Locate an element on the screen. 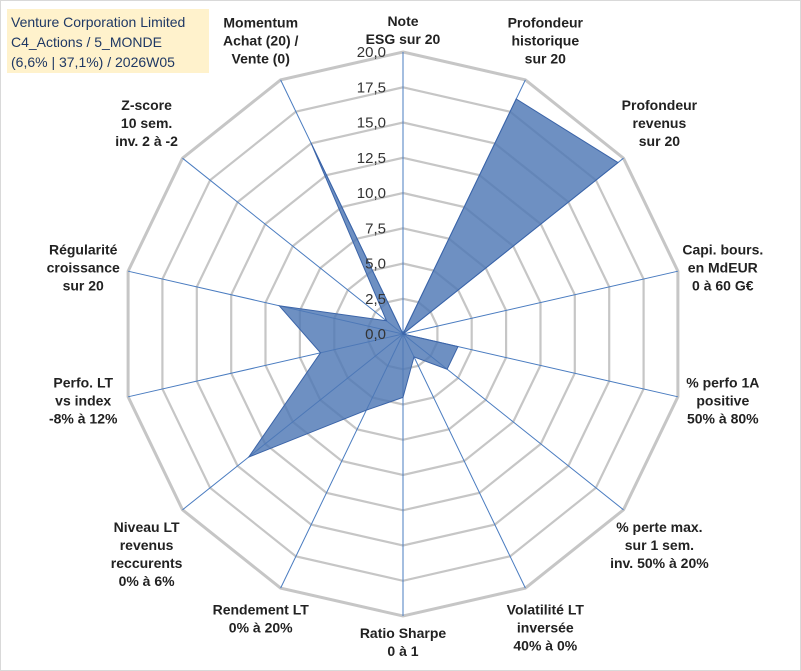  axis-label-line: positive is located at coordinates (722, 400).